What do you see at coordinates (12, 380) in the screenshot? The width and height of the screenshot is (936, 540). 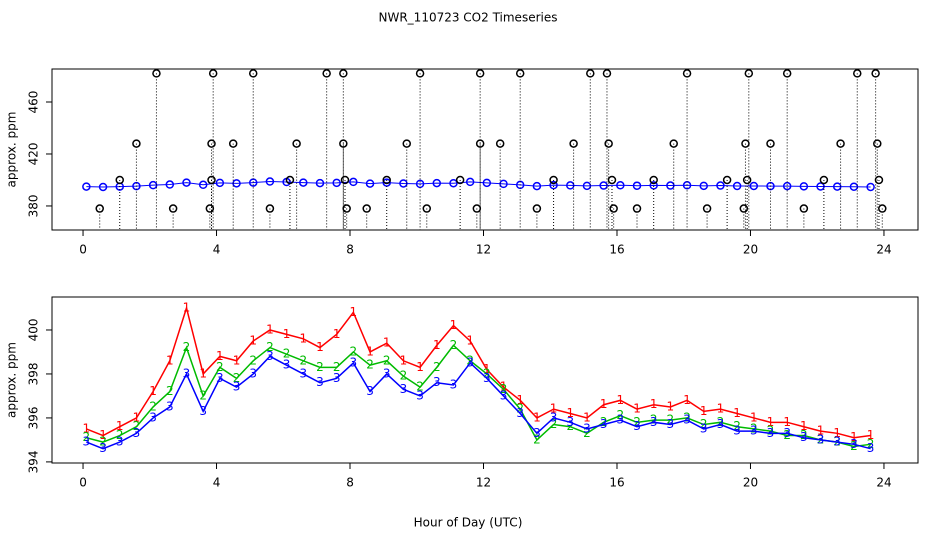 I see `y-axis-label: approx. ppm` at bounding box center [12, 380].